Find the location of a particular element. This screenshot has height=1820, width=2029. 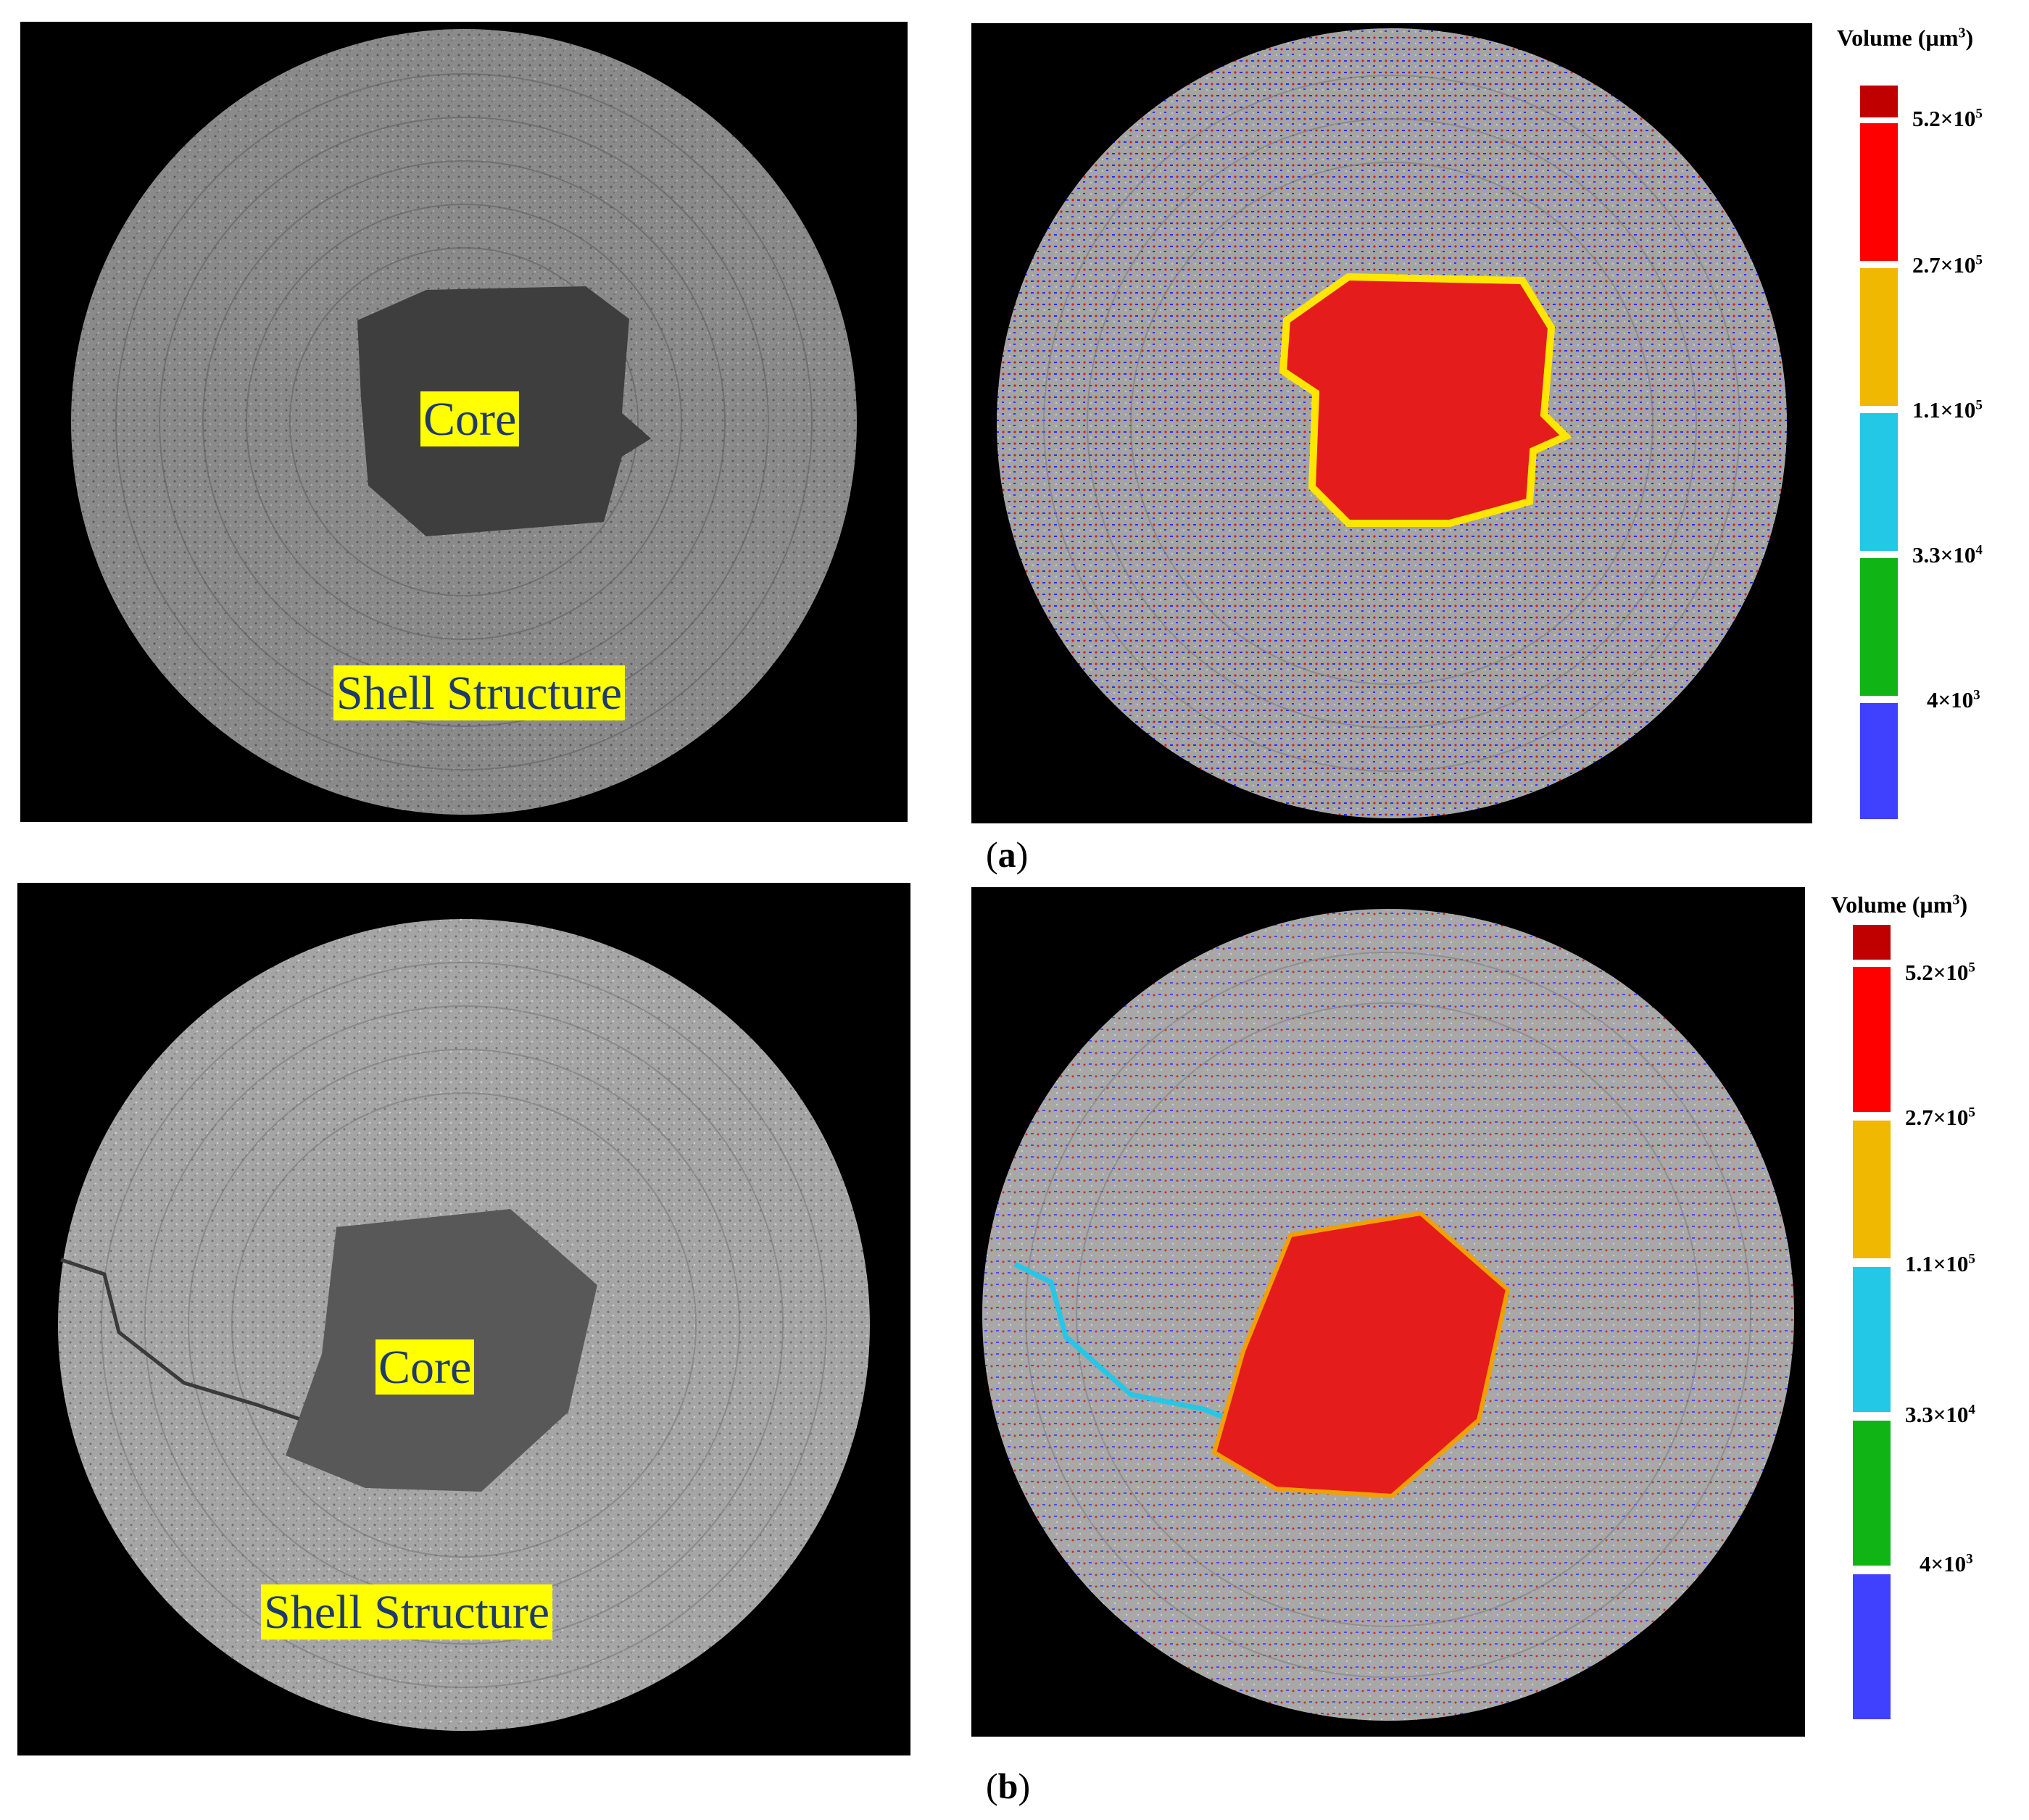

crack-segmented is located at coordinates (1127, 1343).